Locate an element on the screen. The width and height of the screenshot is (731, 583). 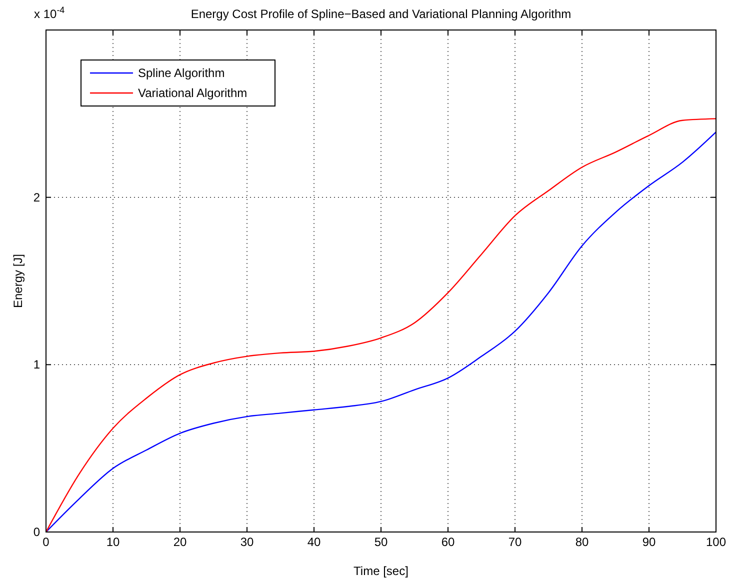
x-tick-label: 20 is located at coordinates (180, 542).